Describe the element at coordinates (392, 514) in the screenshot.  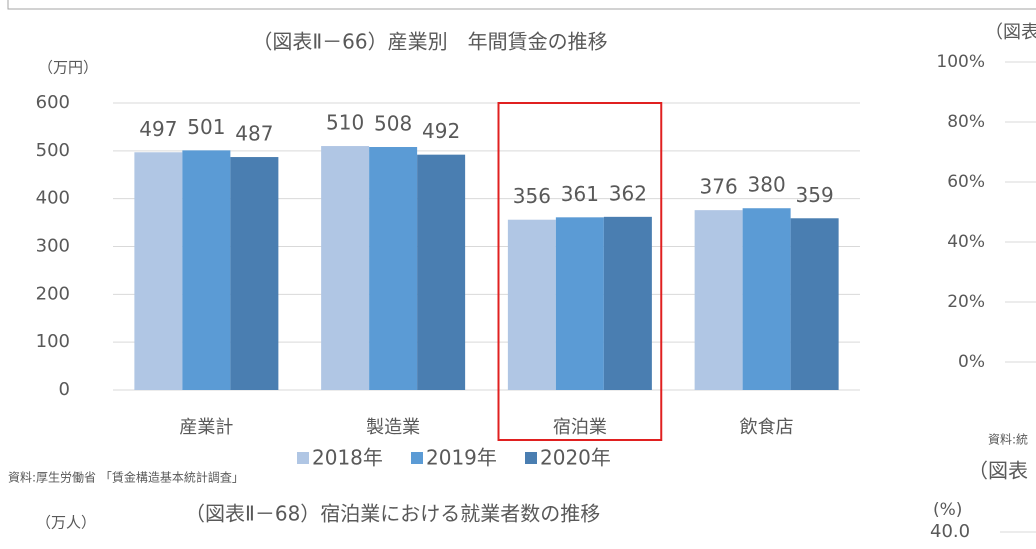
I see `next-chart-title: （図表Ⅱ－68）宿泊業における就業者数の推移` at that location.